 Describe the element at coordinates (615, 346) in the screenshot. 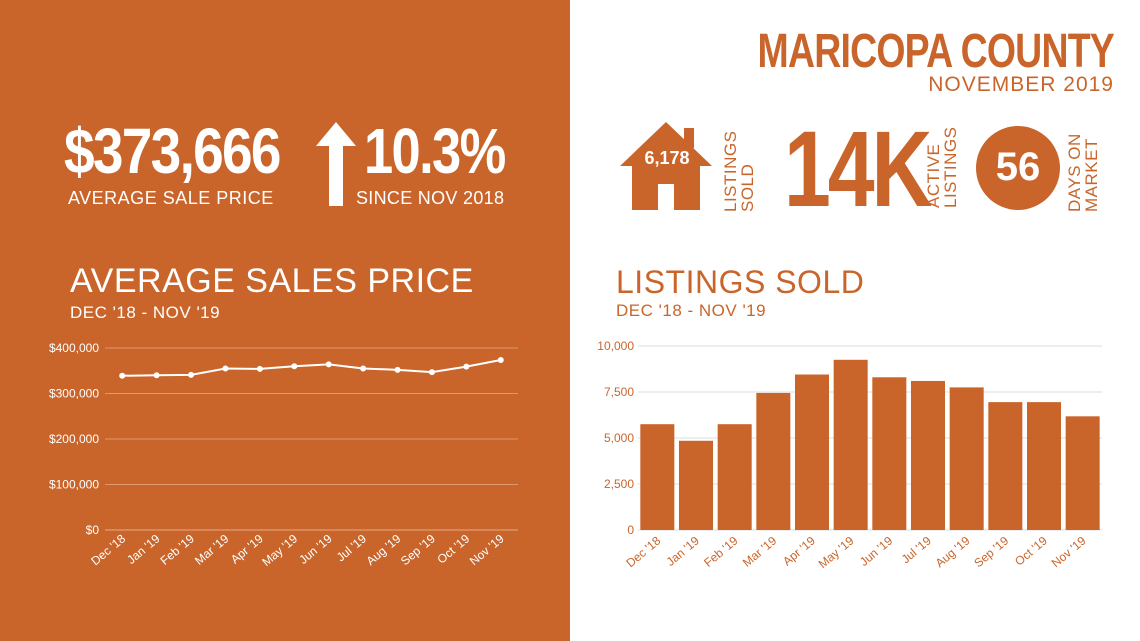

I see `y-tick-label: 10,000` at that location.